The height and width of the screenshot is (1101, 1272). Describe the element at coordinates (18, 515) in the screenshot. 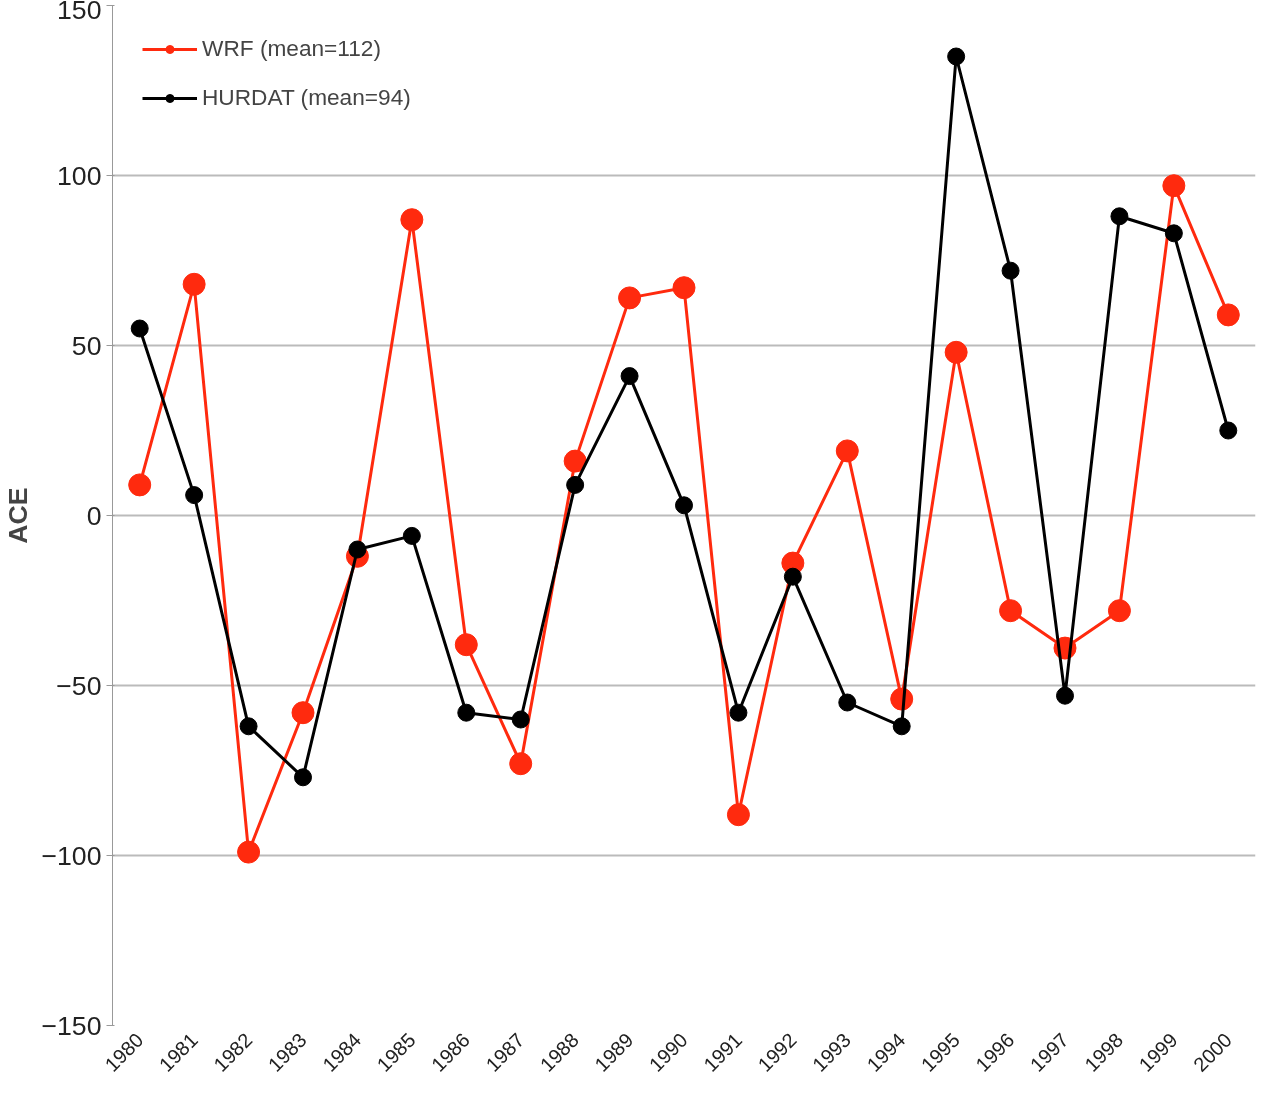

I see `y-axis-title: ACE` at that location.